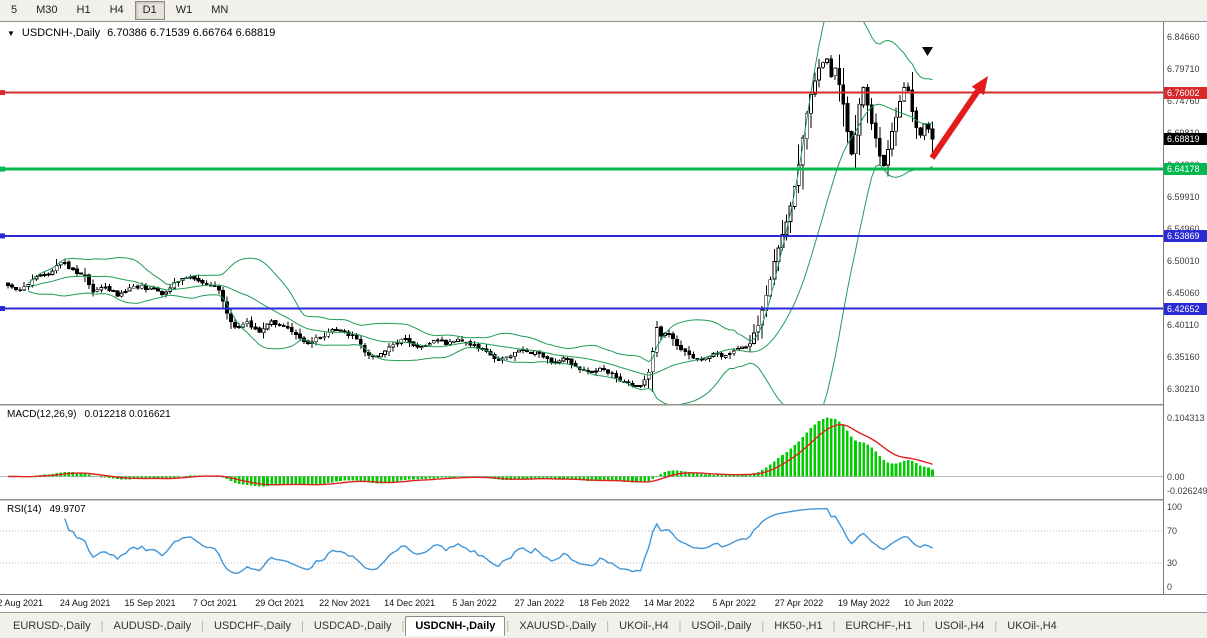  Describe the element at coordinates (558, 625) in the screenshot. I see `chart-tab-xauusd-daily: XAUUSD-,Daily` at that location.